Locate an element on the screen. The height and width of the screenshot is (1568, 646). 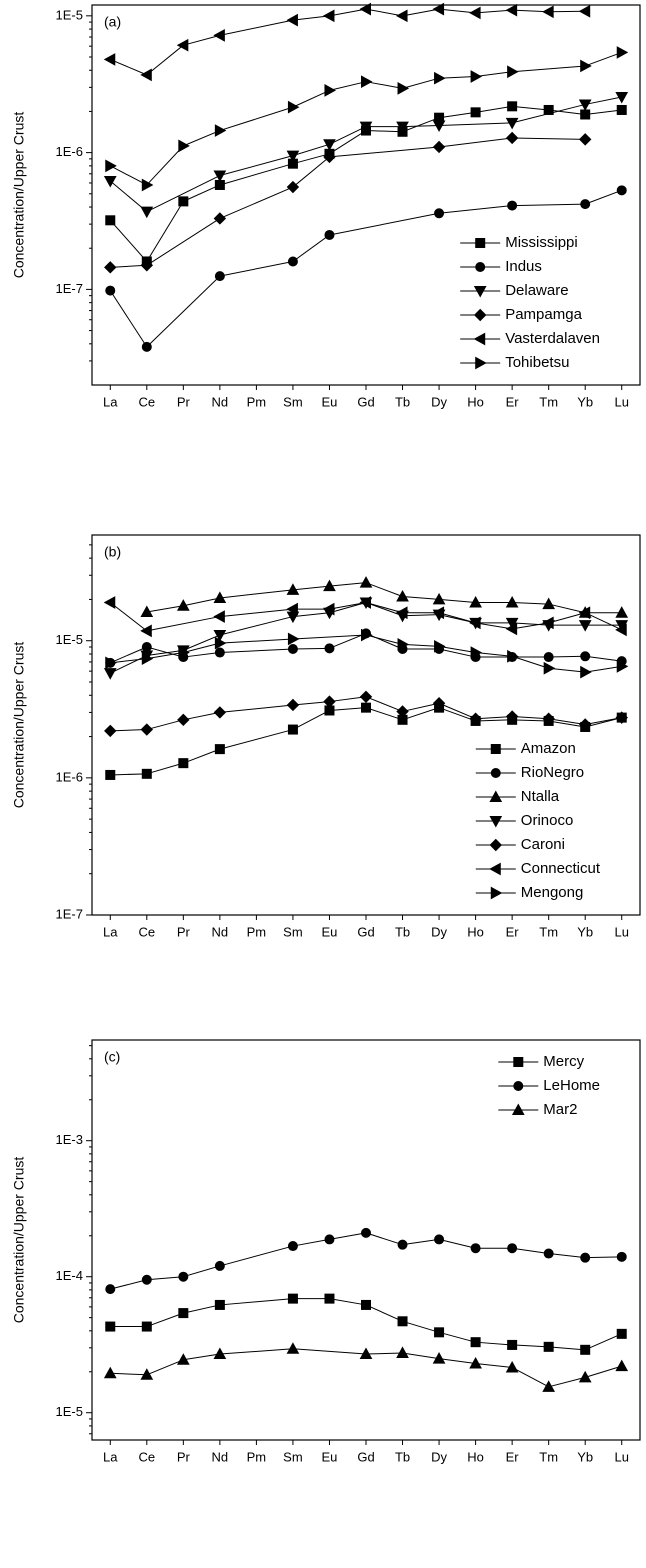
legend-label: Mar2 is located at coordinates (560, 1109).